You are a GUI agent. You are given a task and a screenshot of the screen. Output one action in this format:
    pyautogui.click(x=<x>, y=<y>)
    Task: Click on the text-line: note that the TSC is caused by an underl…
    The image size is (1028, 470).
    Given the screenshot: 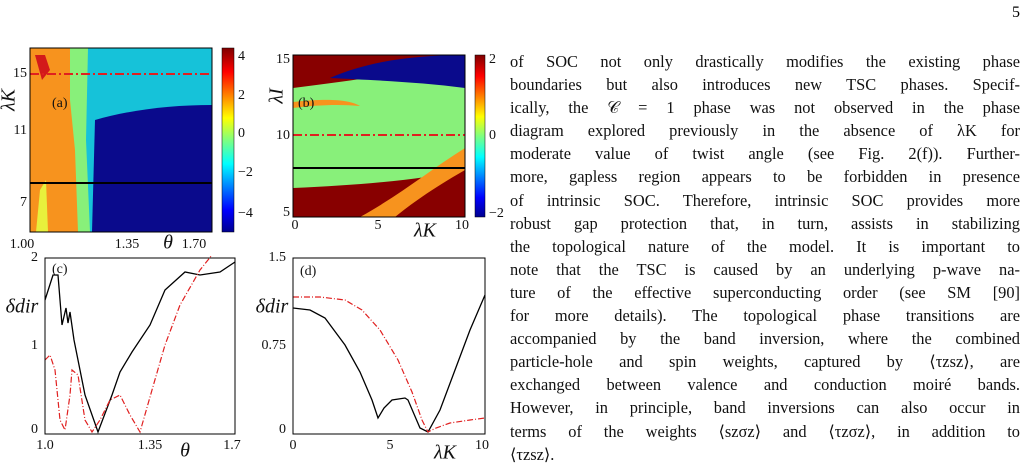 What is the action you would take?
    pyautogui.click(x=765, y=269)
    